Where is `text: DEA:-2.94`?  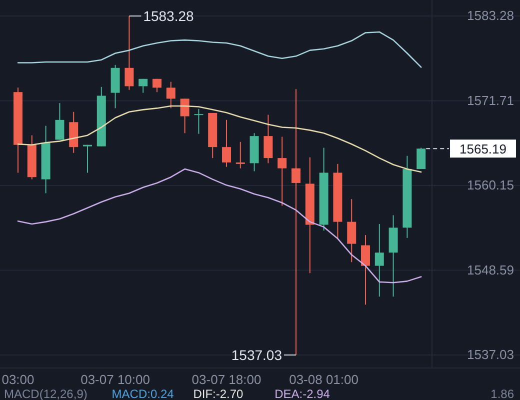
text: DEA:-2.94 is located at coordinates (302, 393).